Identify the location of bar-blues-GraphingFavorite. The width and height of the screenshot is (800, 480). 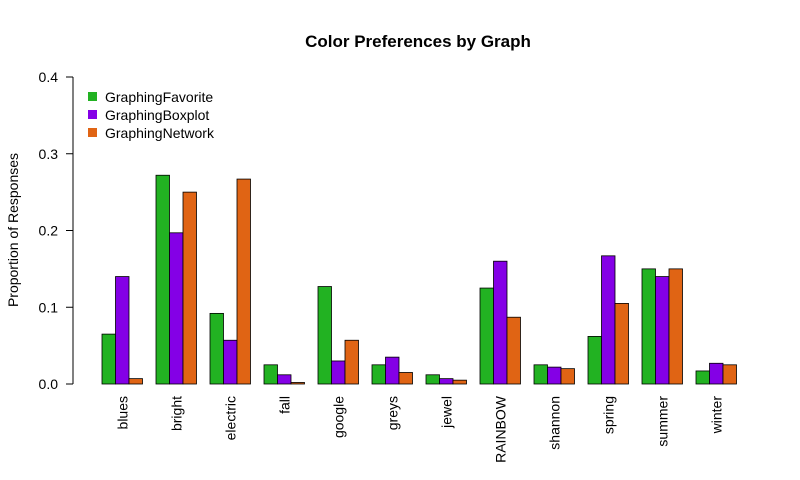
(108, 359).